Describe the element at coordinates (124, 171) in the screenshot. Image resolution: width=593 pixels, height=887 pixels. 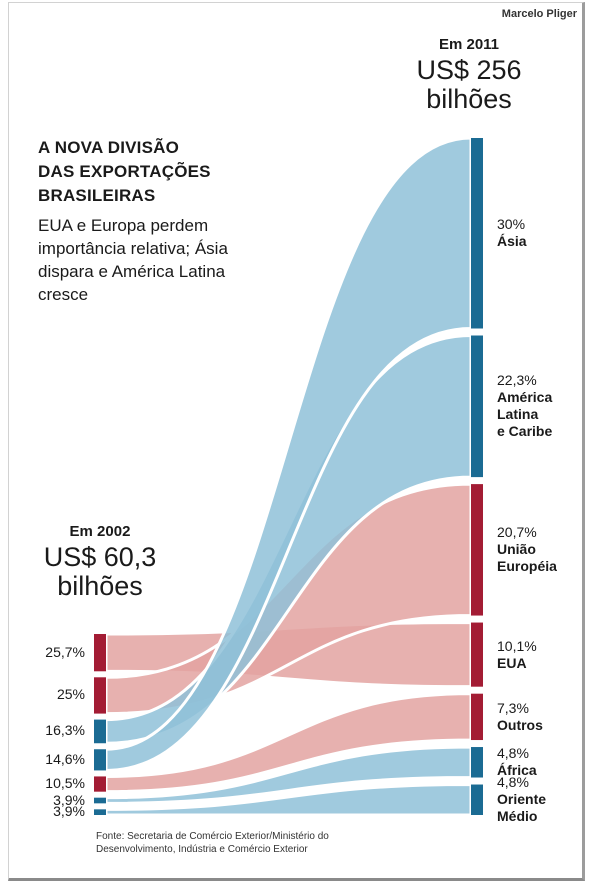
I see `title-line: DAS EXPORTAÇÕES` at that location.